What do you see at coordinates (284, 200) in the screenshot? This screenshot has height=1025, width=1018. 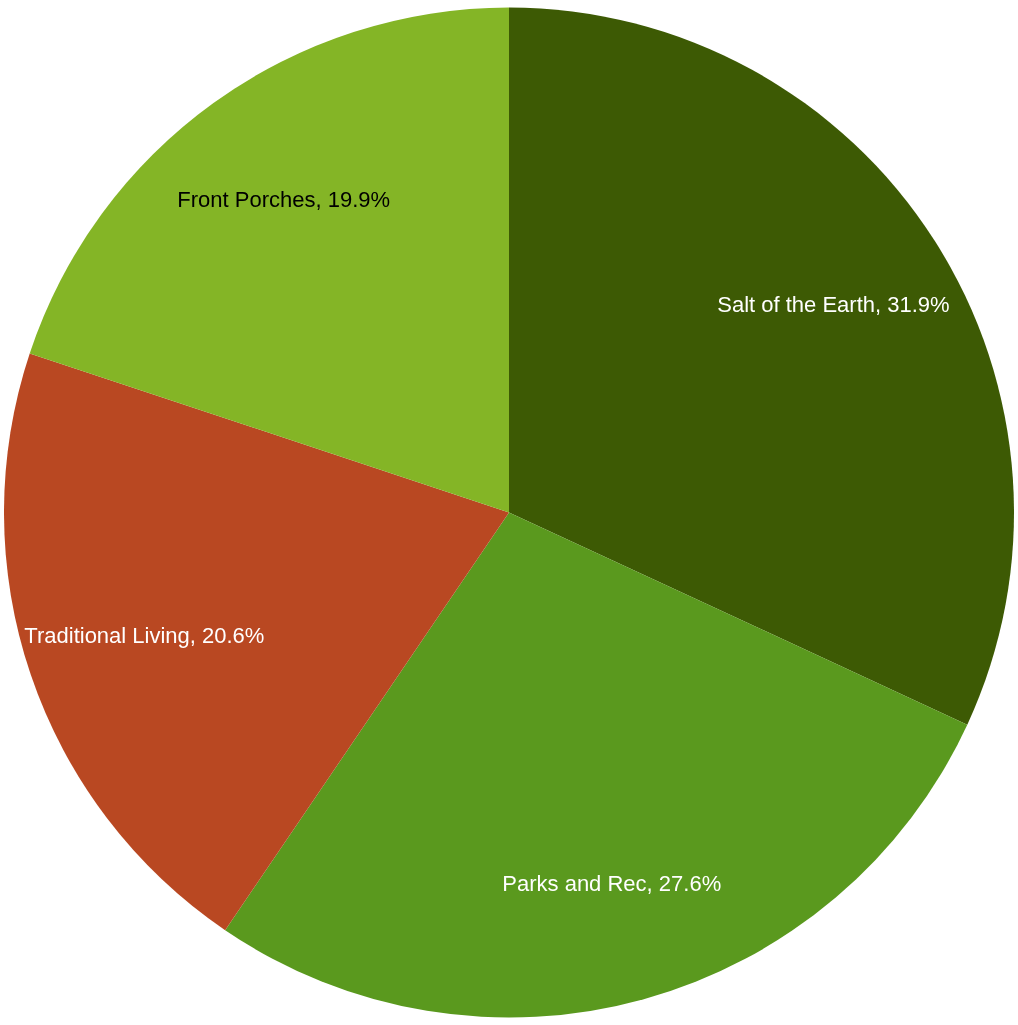 I see `slice-label: Front Porches, 19.9%` at bounding box center [284, 200].